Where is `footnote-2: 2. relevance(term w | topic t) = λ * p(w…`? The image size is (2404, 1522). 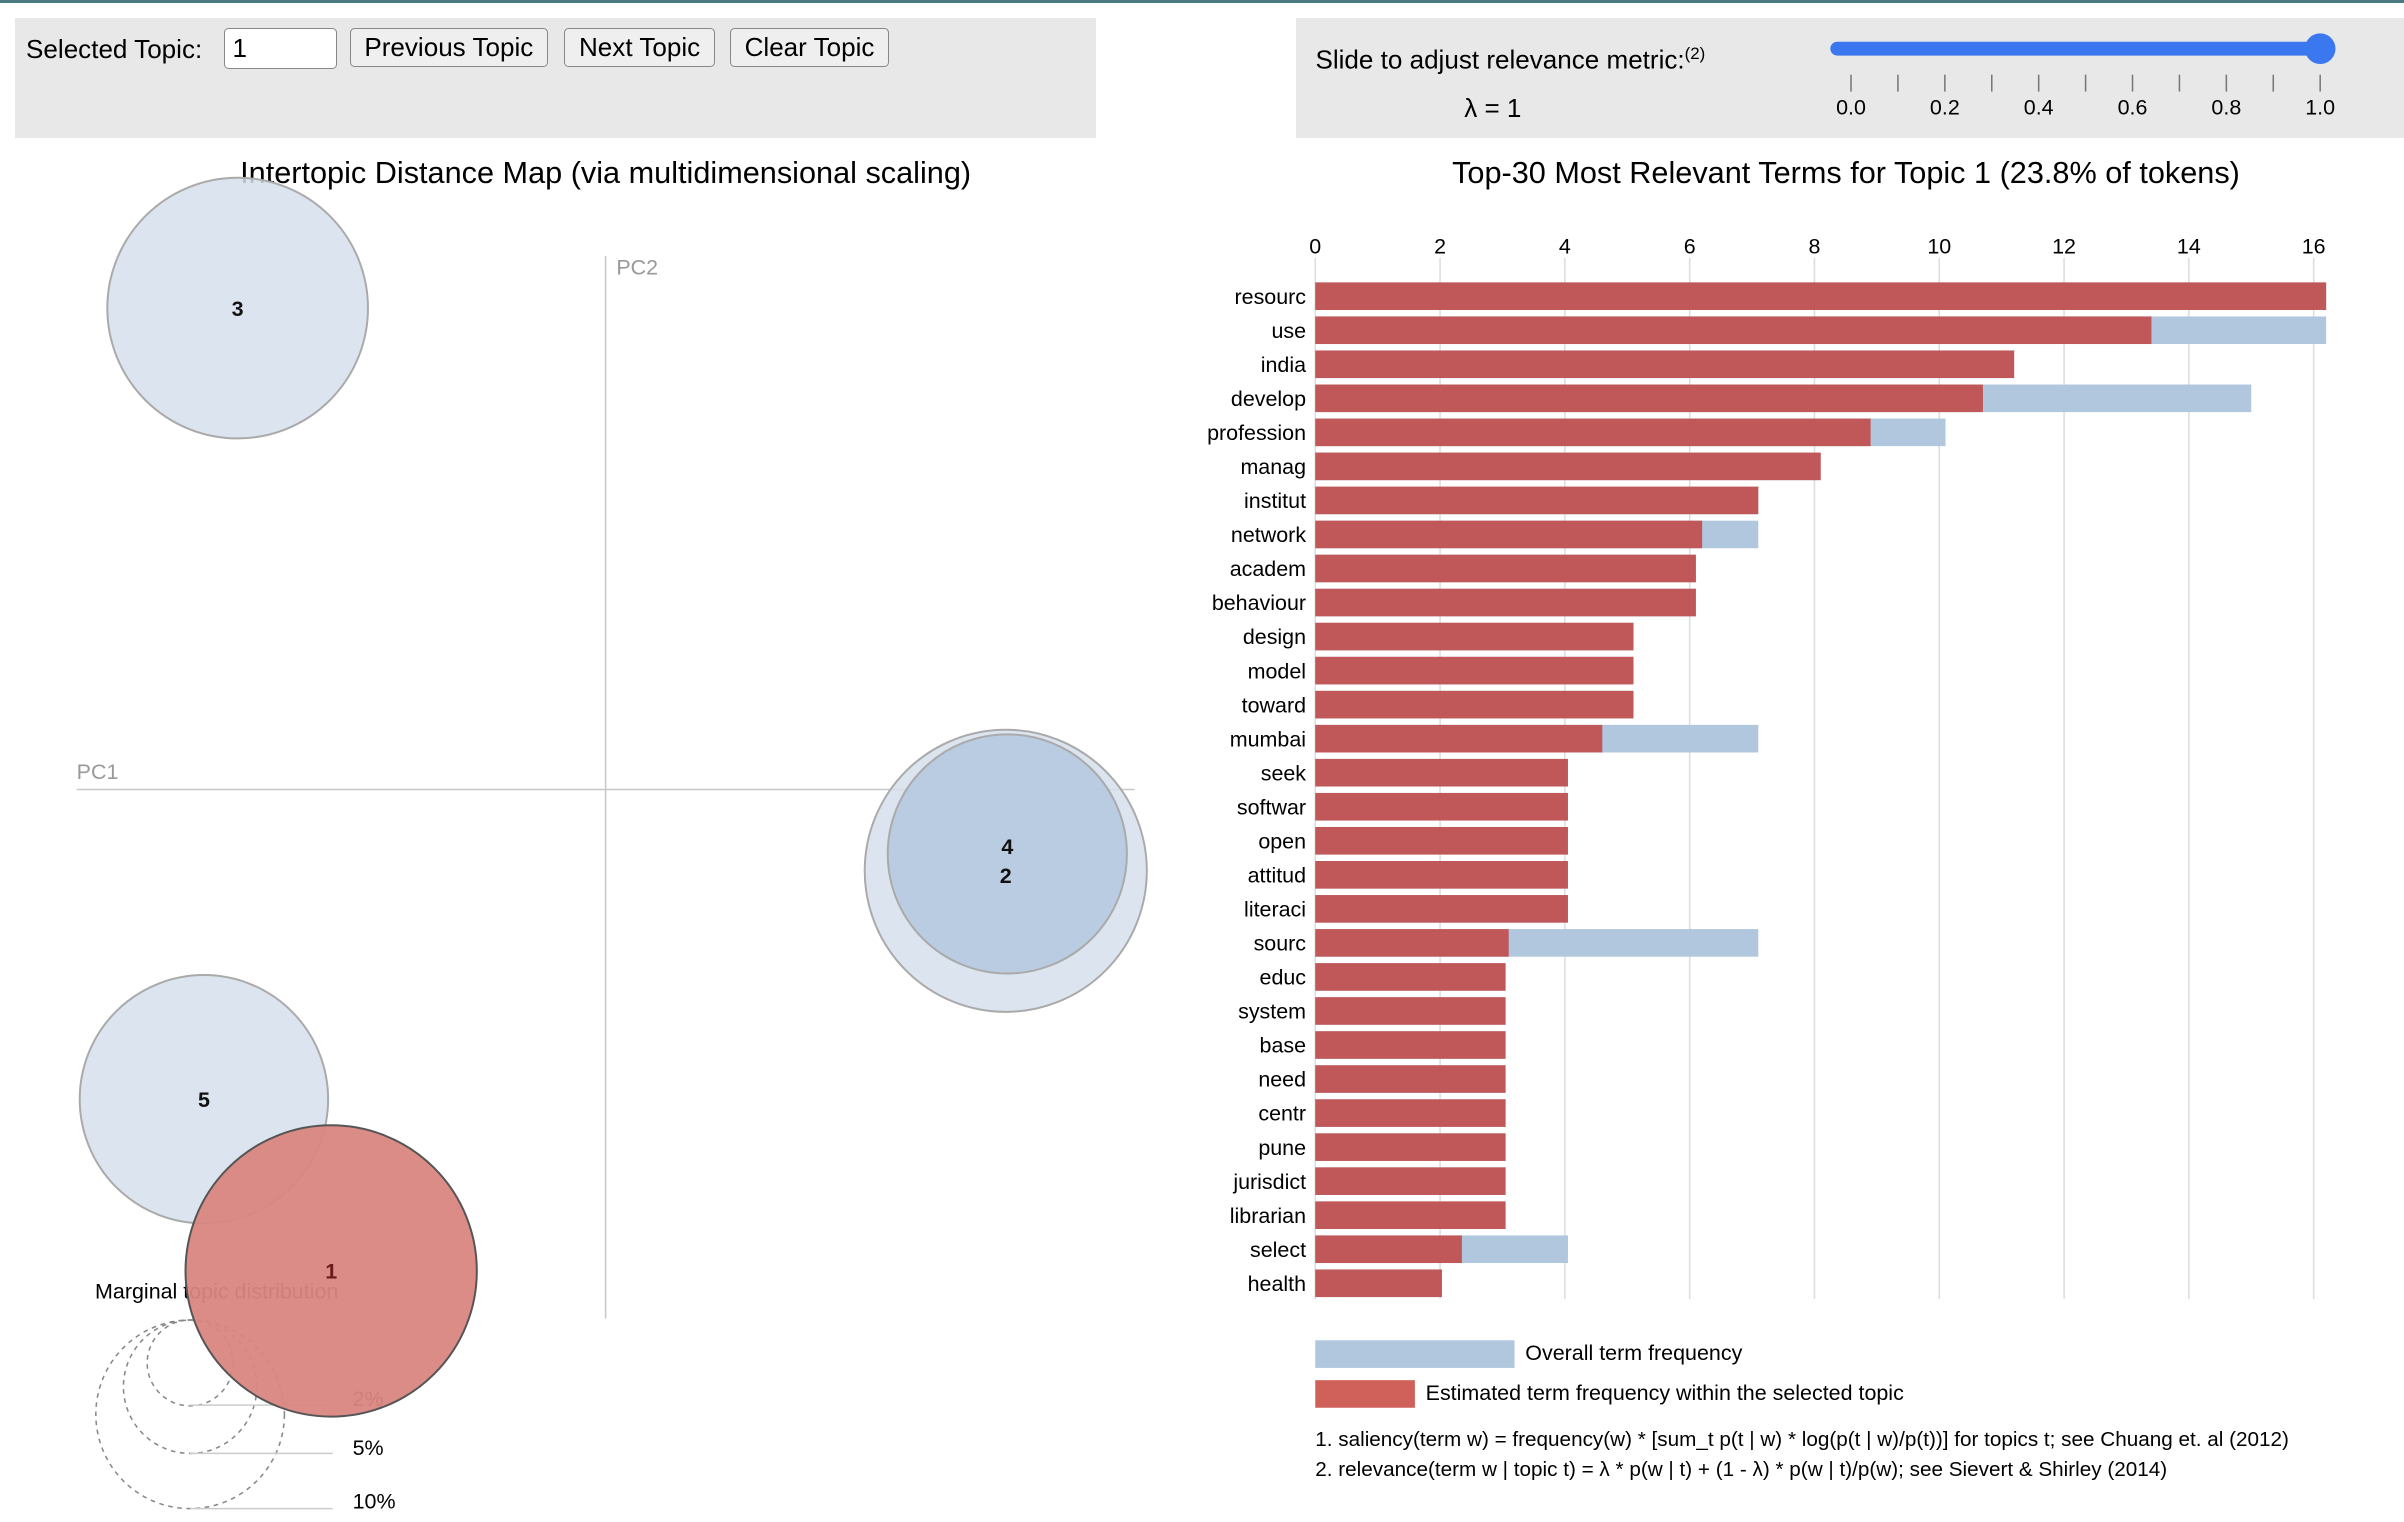
footnote-2: 2. relevance(term w | topic t) = λ * p(w… is located at coordinates (1741, 1469).